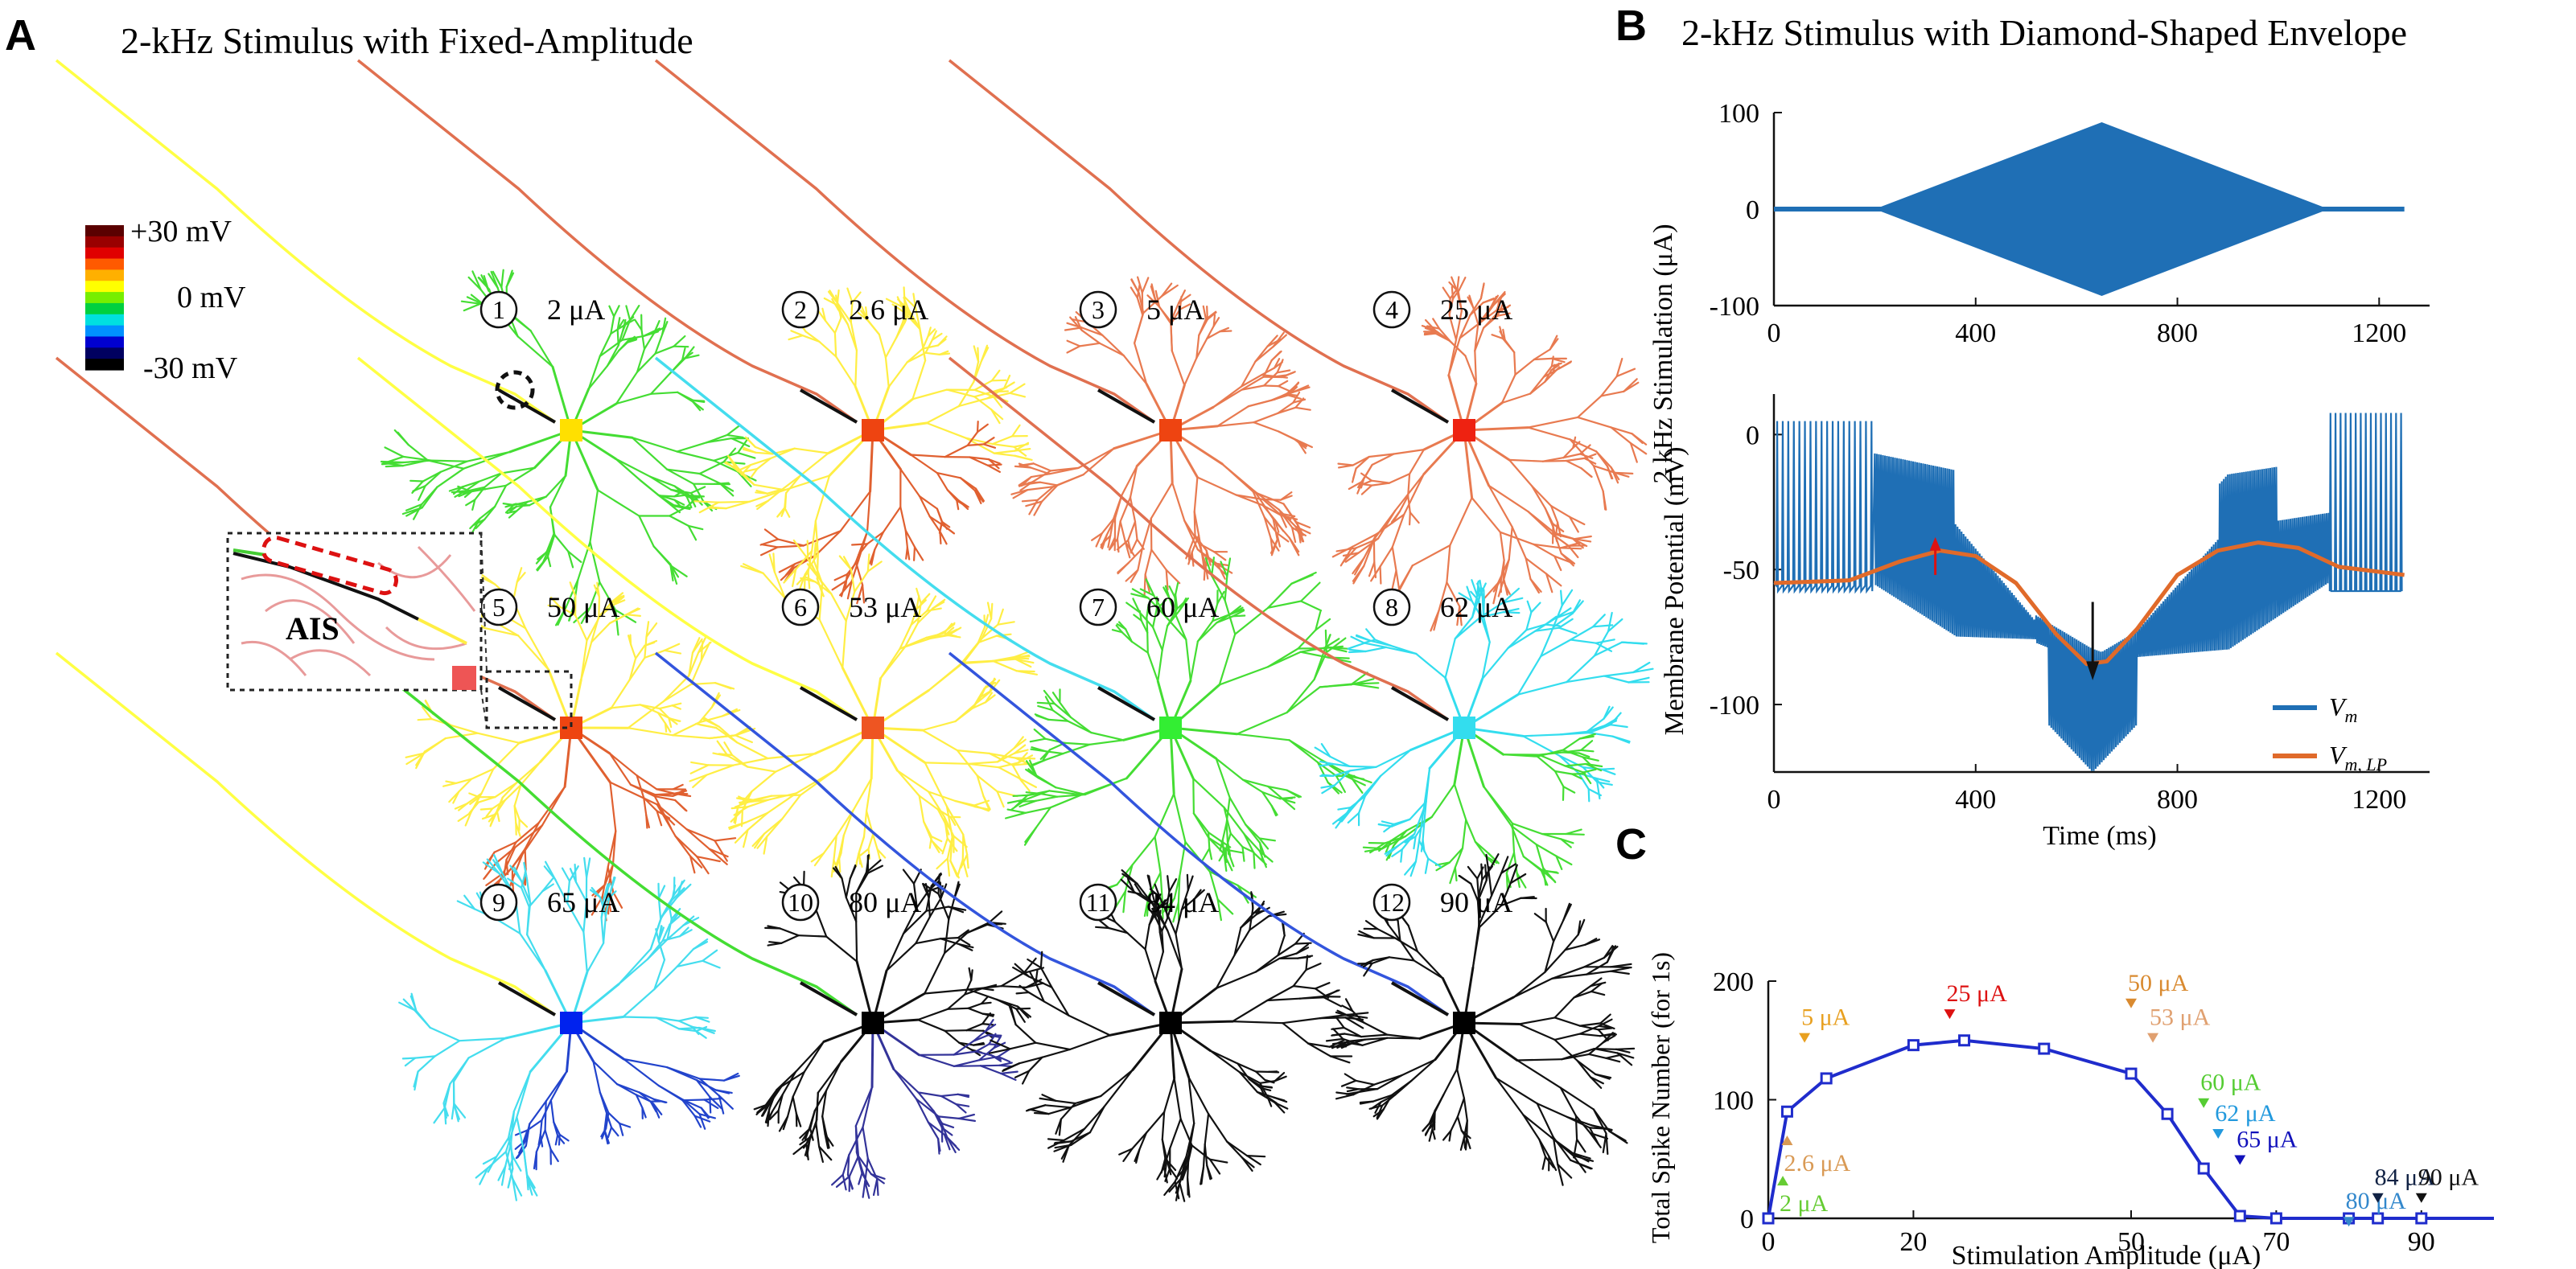 This screenshot has height=1269, width=2576. Describe the element at coordinates (576, 310) in the screenshot. I see `cell-amplitude: 2 μA` at that location.